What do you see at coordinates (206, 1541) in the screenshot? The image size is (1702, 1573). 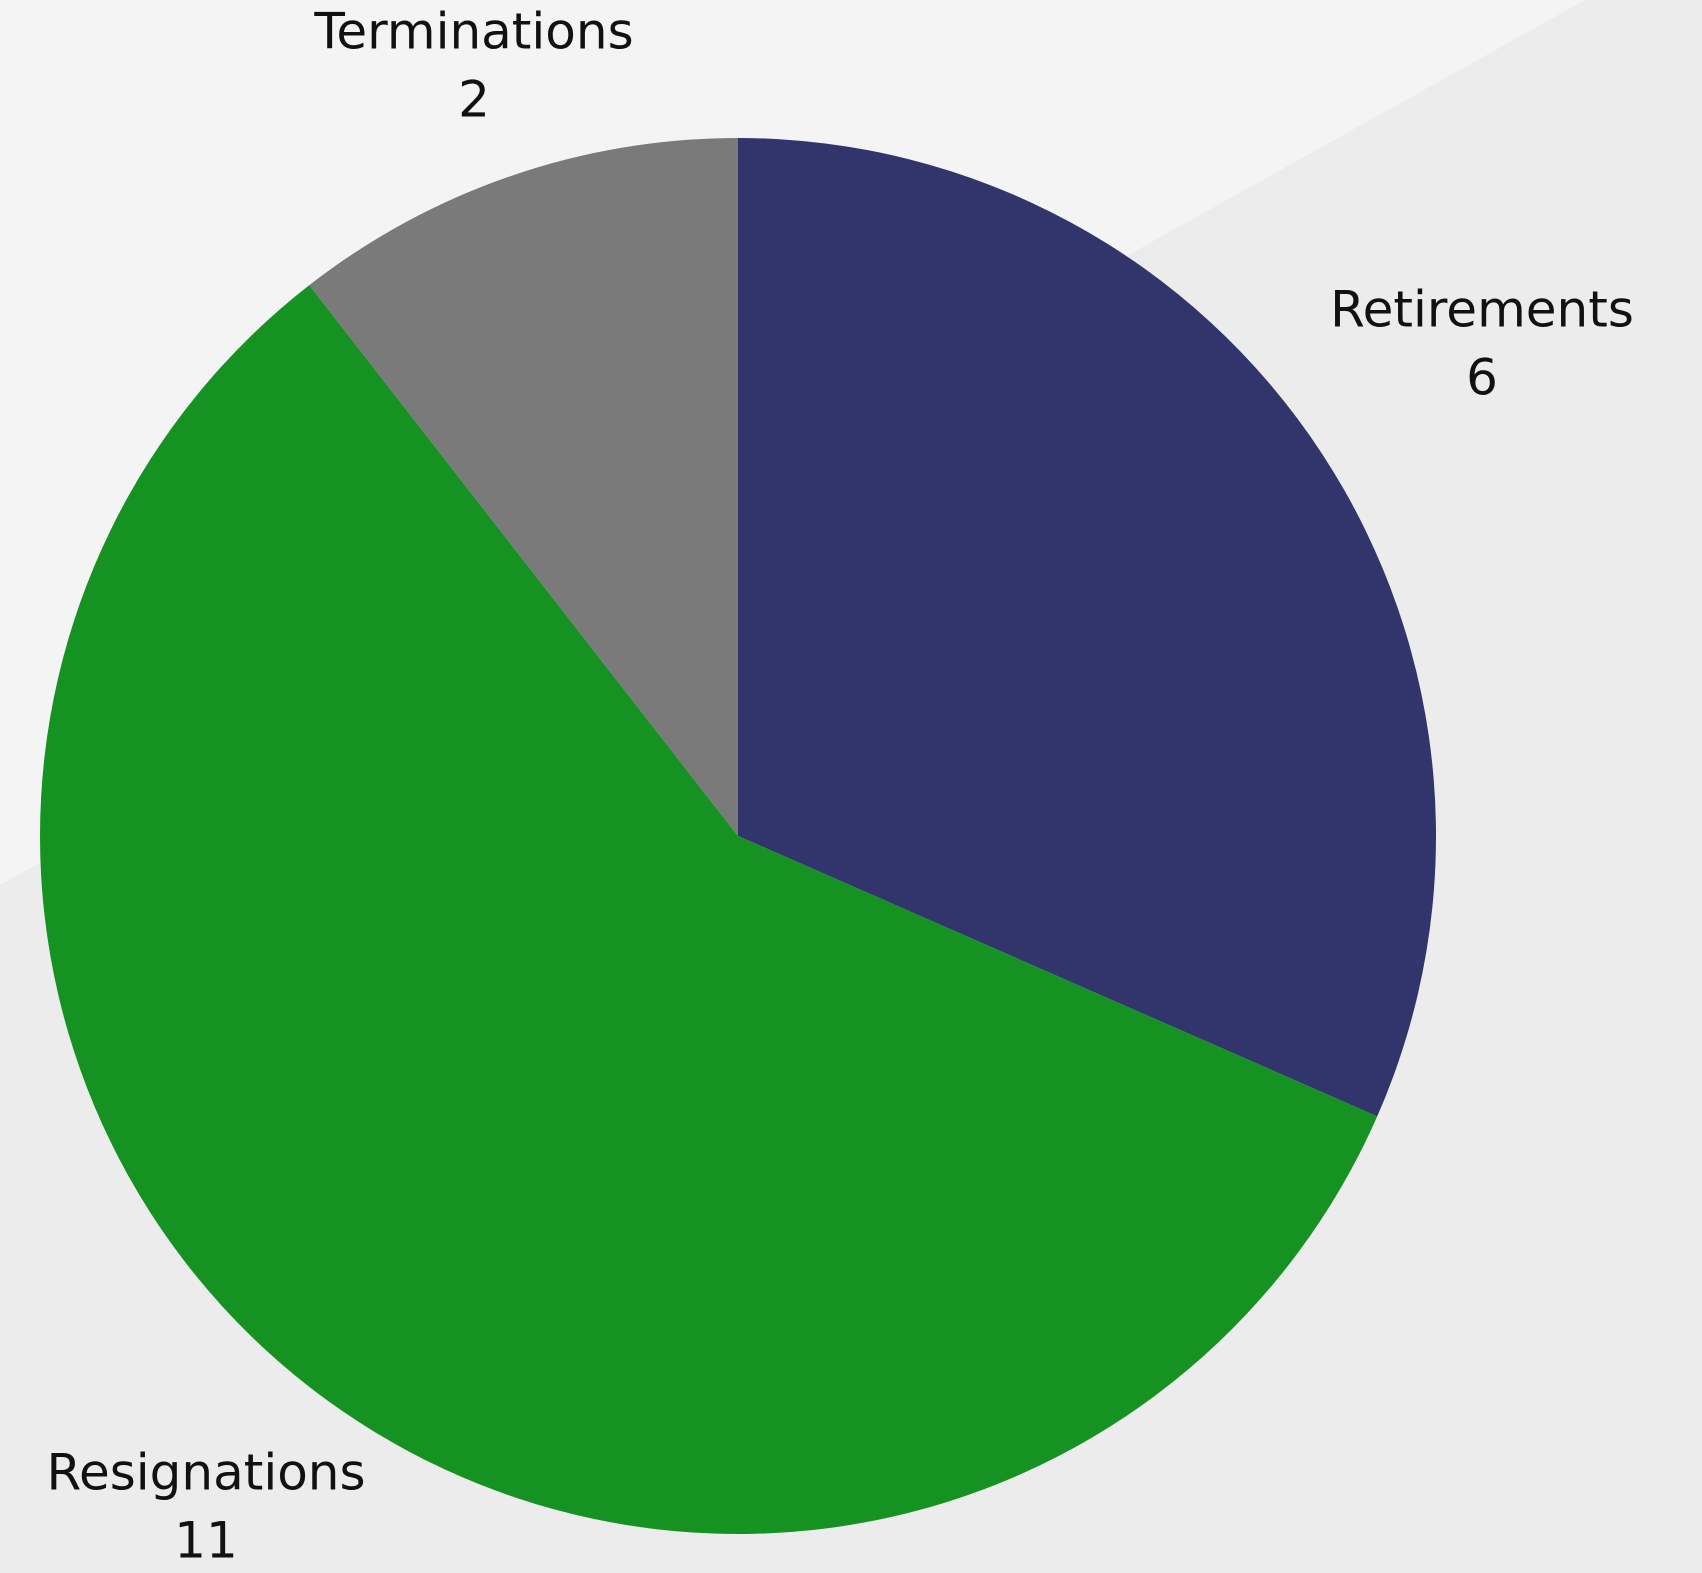 I see `slice-value: 11` at bounding box center [206, 1541].